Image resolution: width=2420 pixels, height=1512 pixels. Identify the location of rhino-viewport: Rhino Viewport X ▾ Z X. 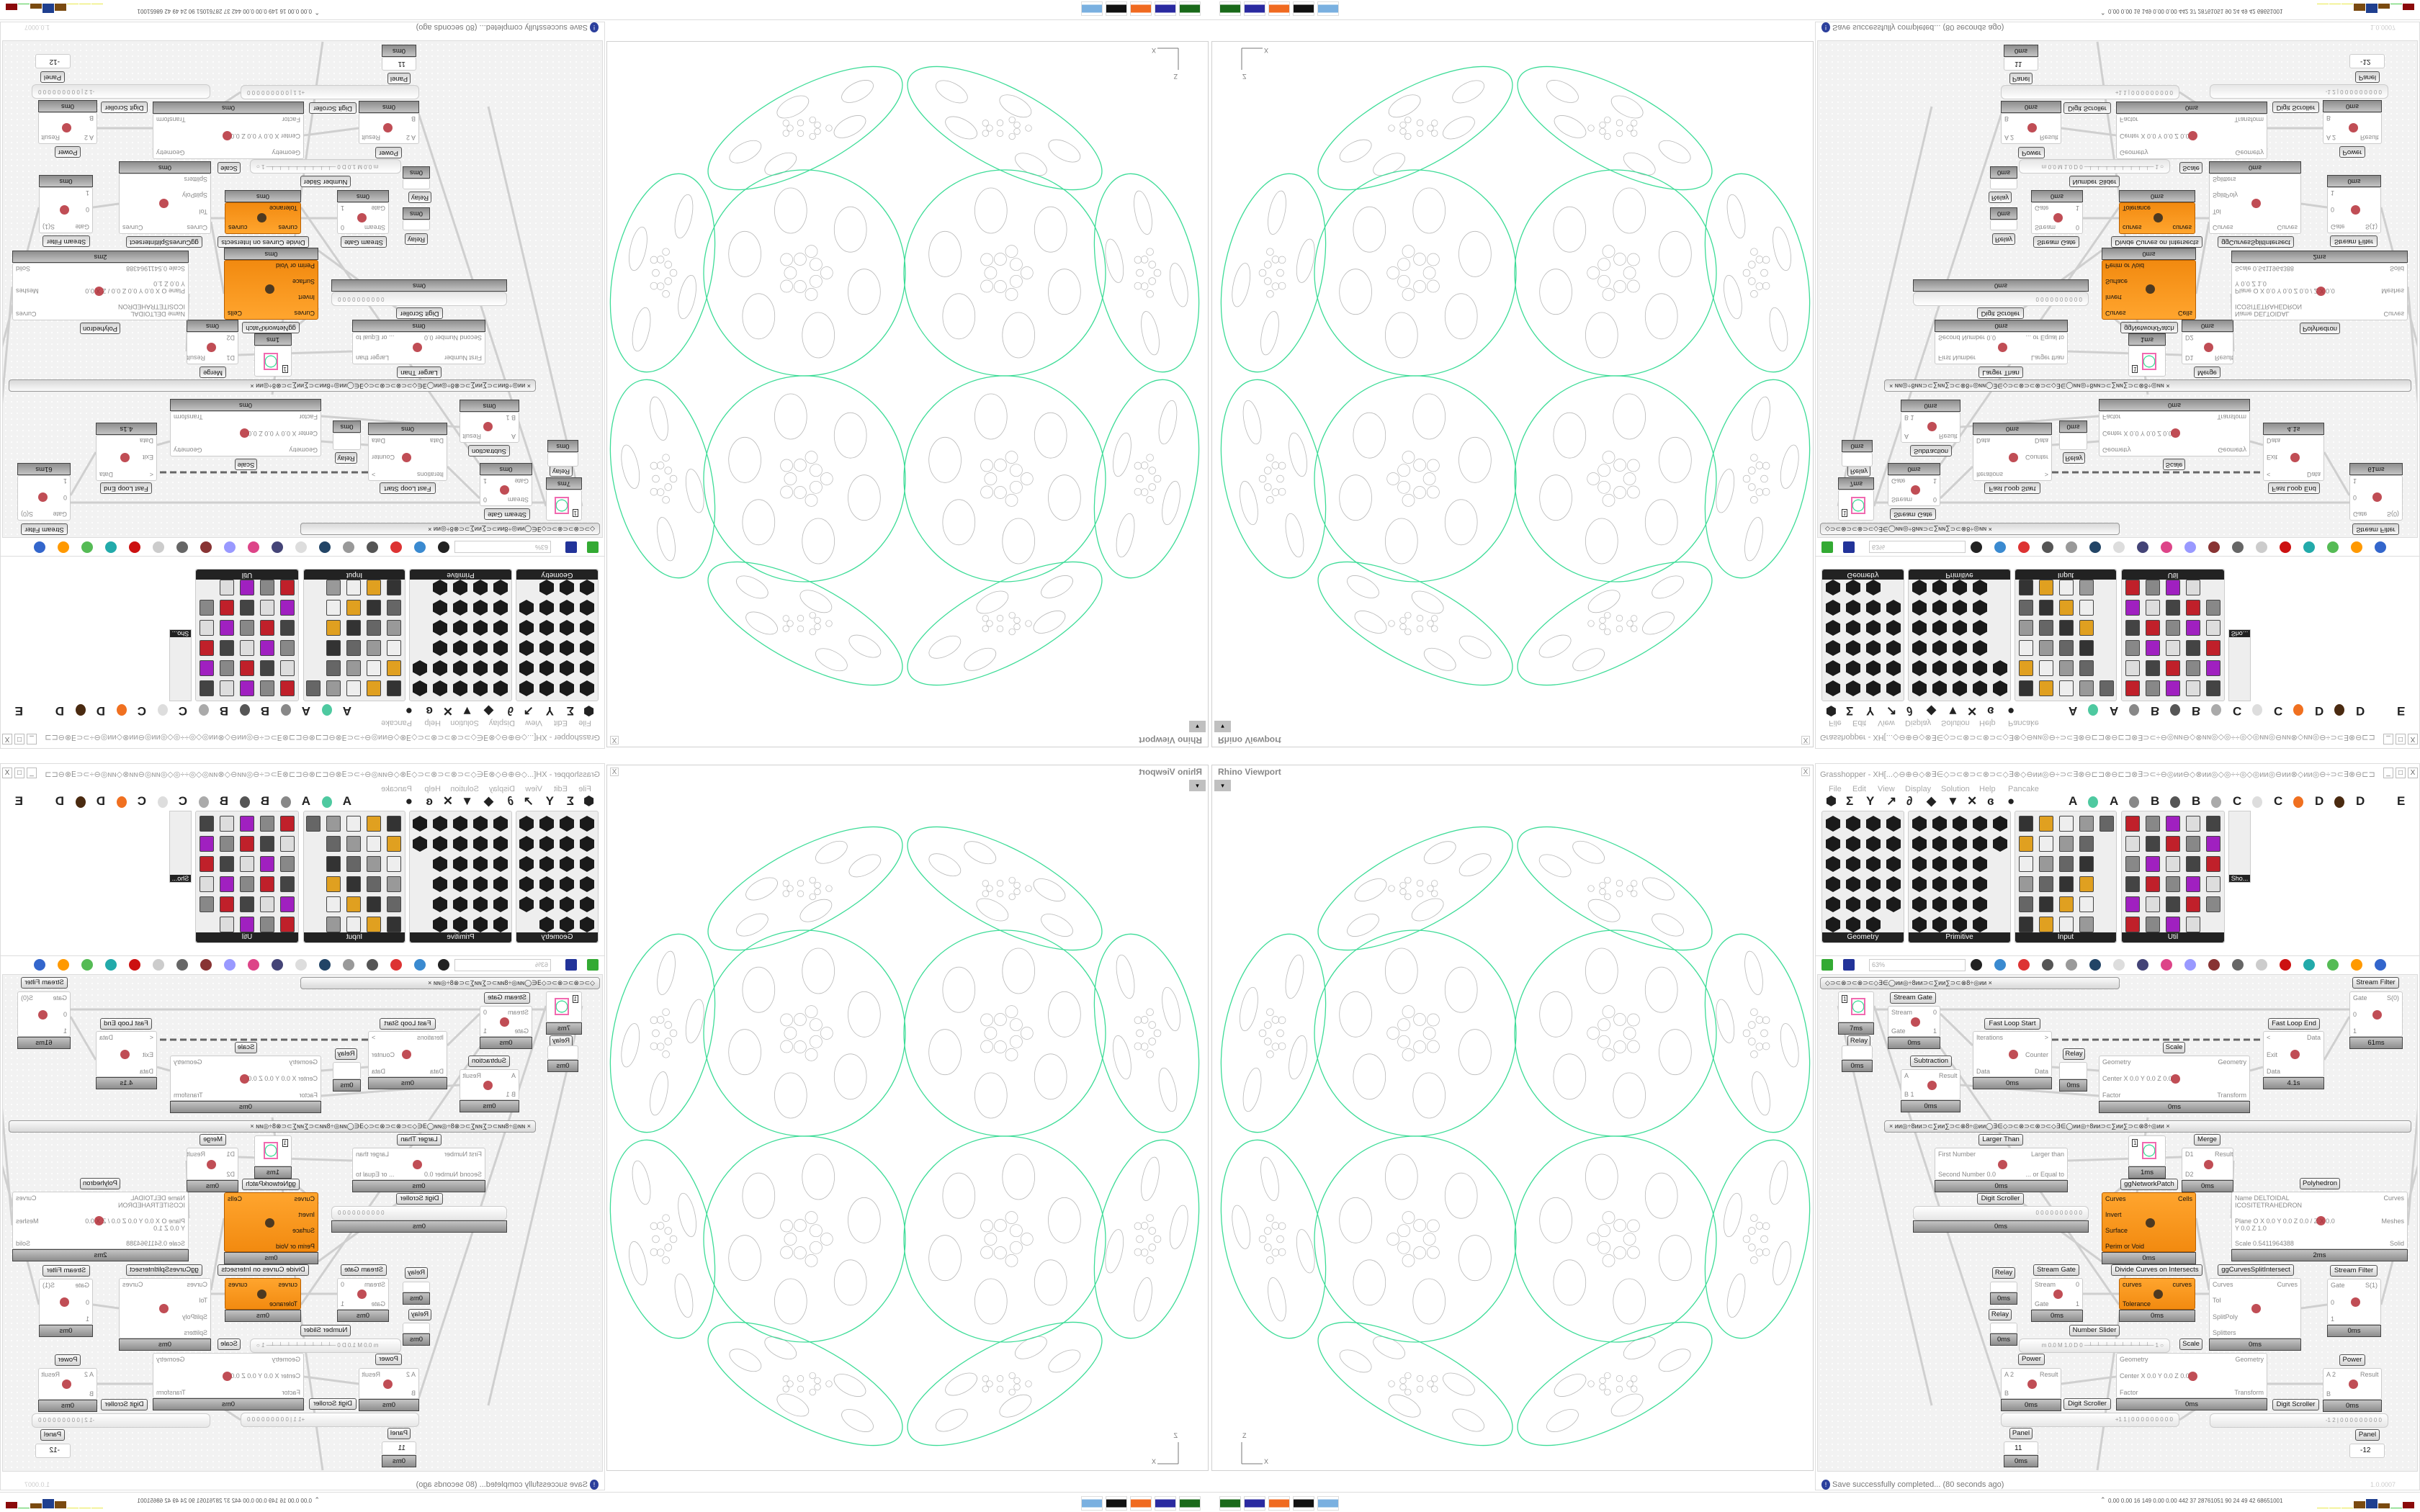
(1512, 1118).